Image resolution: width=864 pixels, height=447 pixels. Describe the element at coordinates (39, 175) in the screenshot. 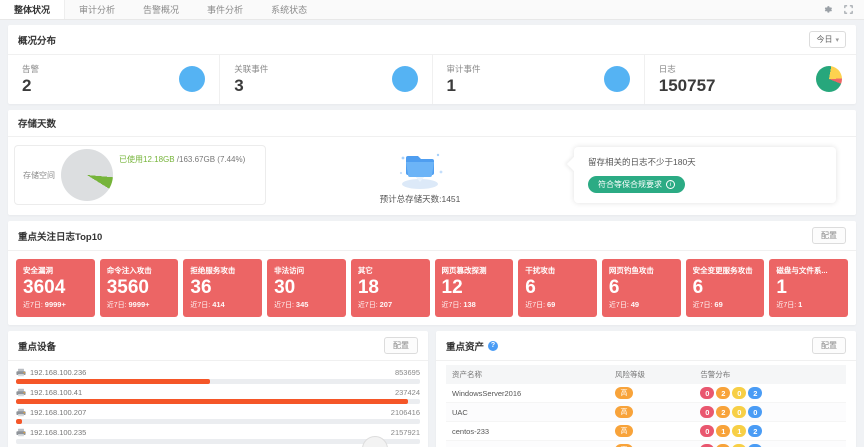

I see `storage-space-label: 存储空间` at that location.